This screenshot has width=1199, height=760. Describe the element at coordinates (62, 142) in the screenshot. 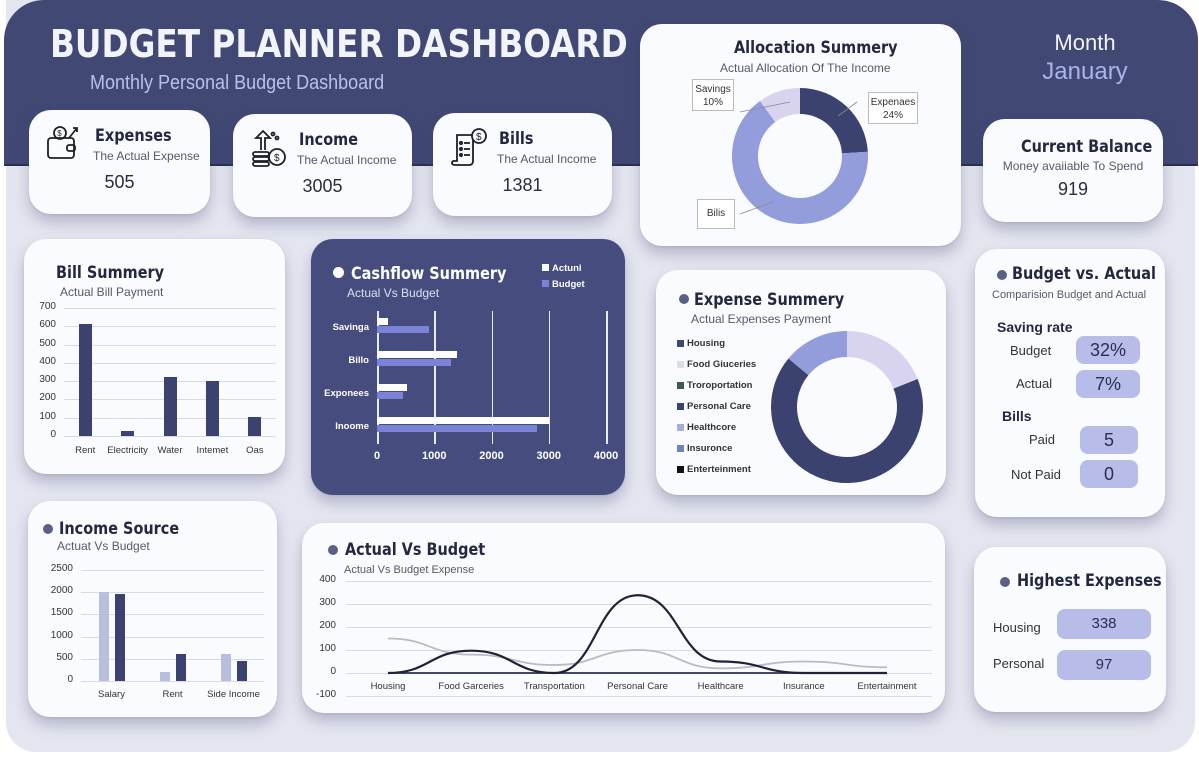

I see `wallet-icon: $` at that location.